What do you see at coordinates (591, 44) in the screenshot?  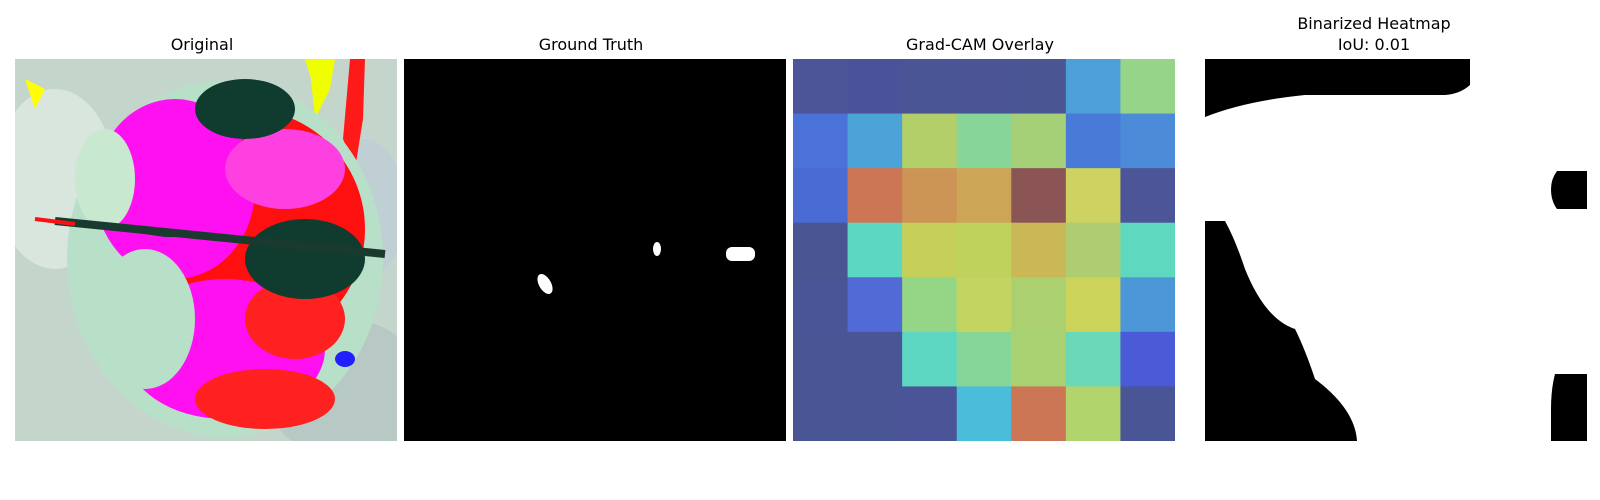 I see `panel-title-ground-truth: Ground Truth` at bounding box center [591, 44].